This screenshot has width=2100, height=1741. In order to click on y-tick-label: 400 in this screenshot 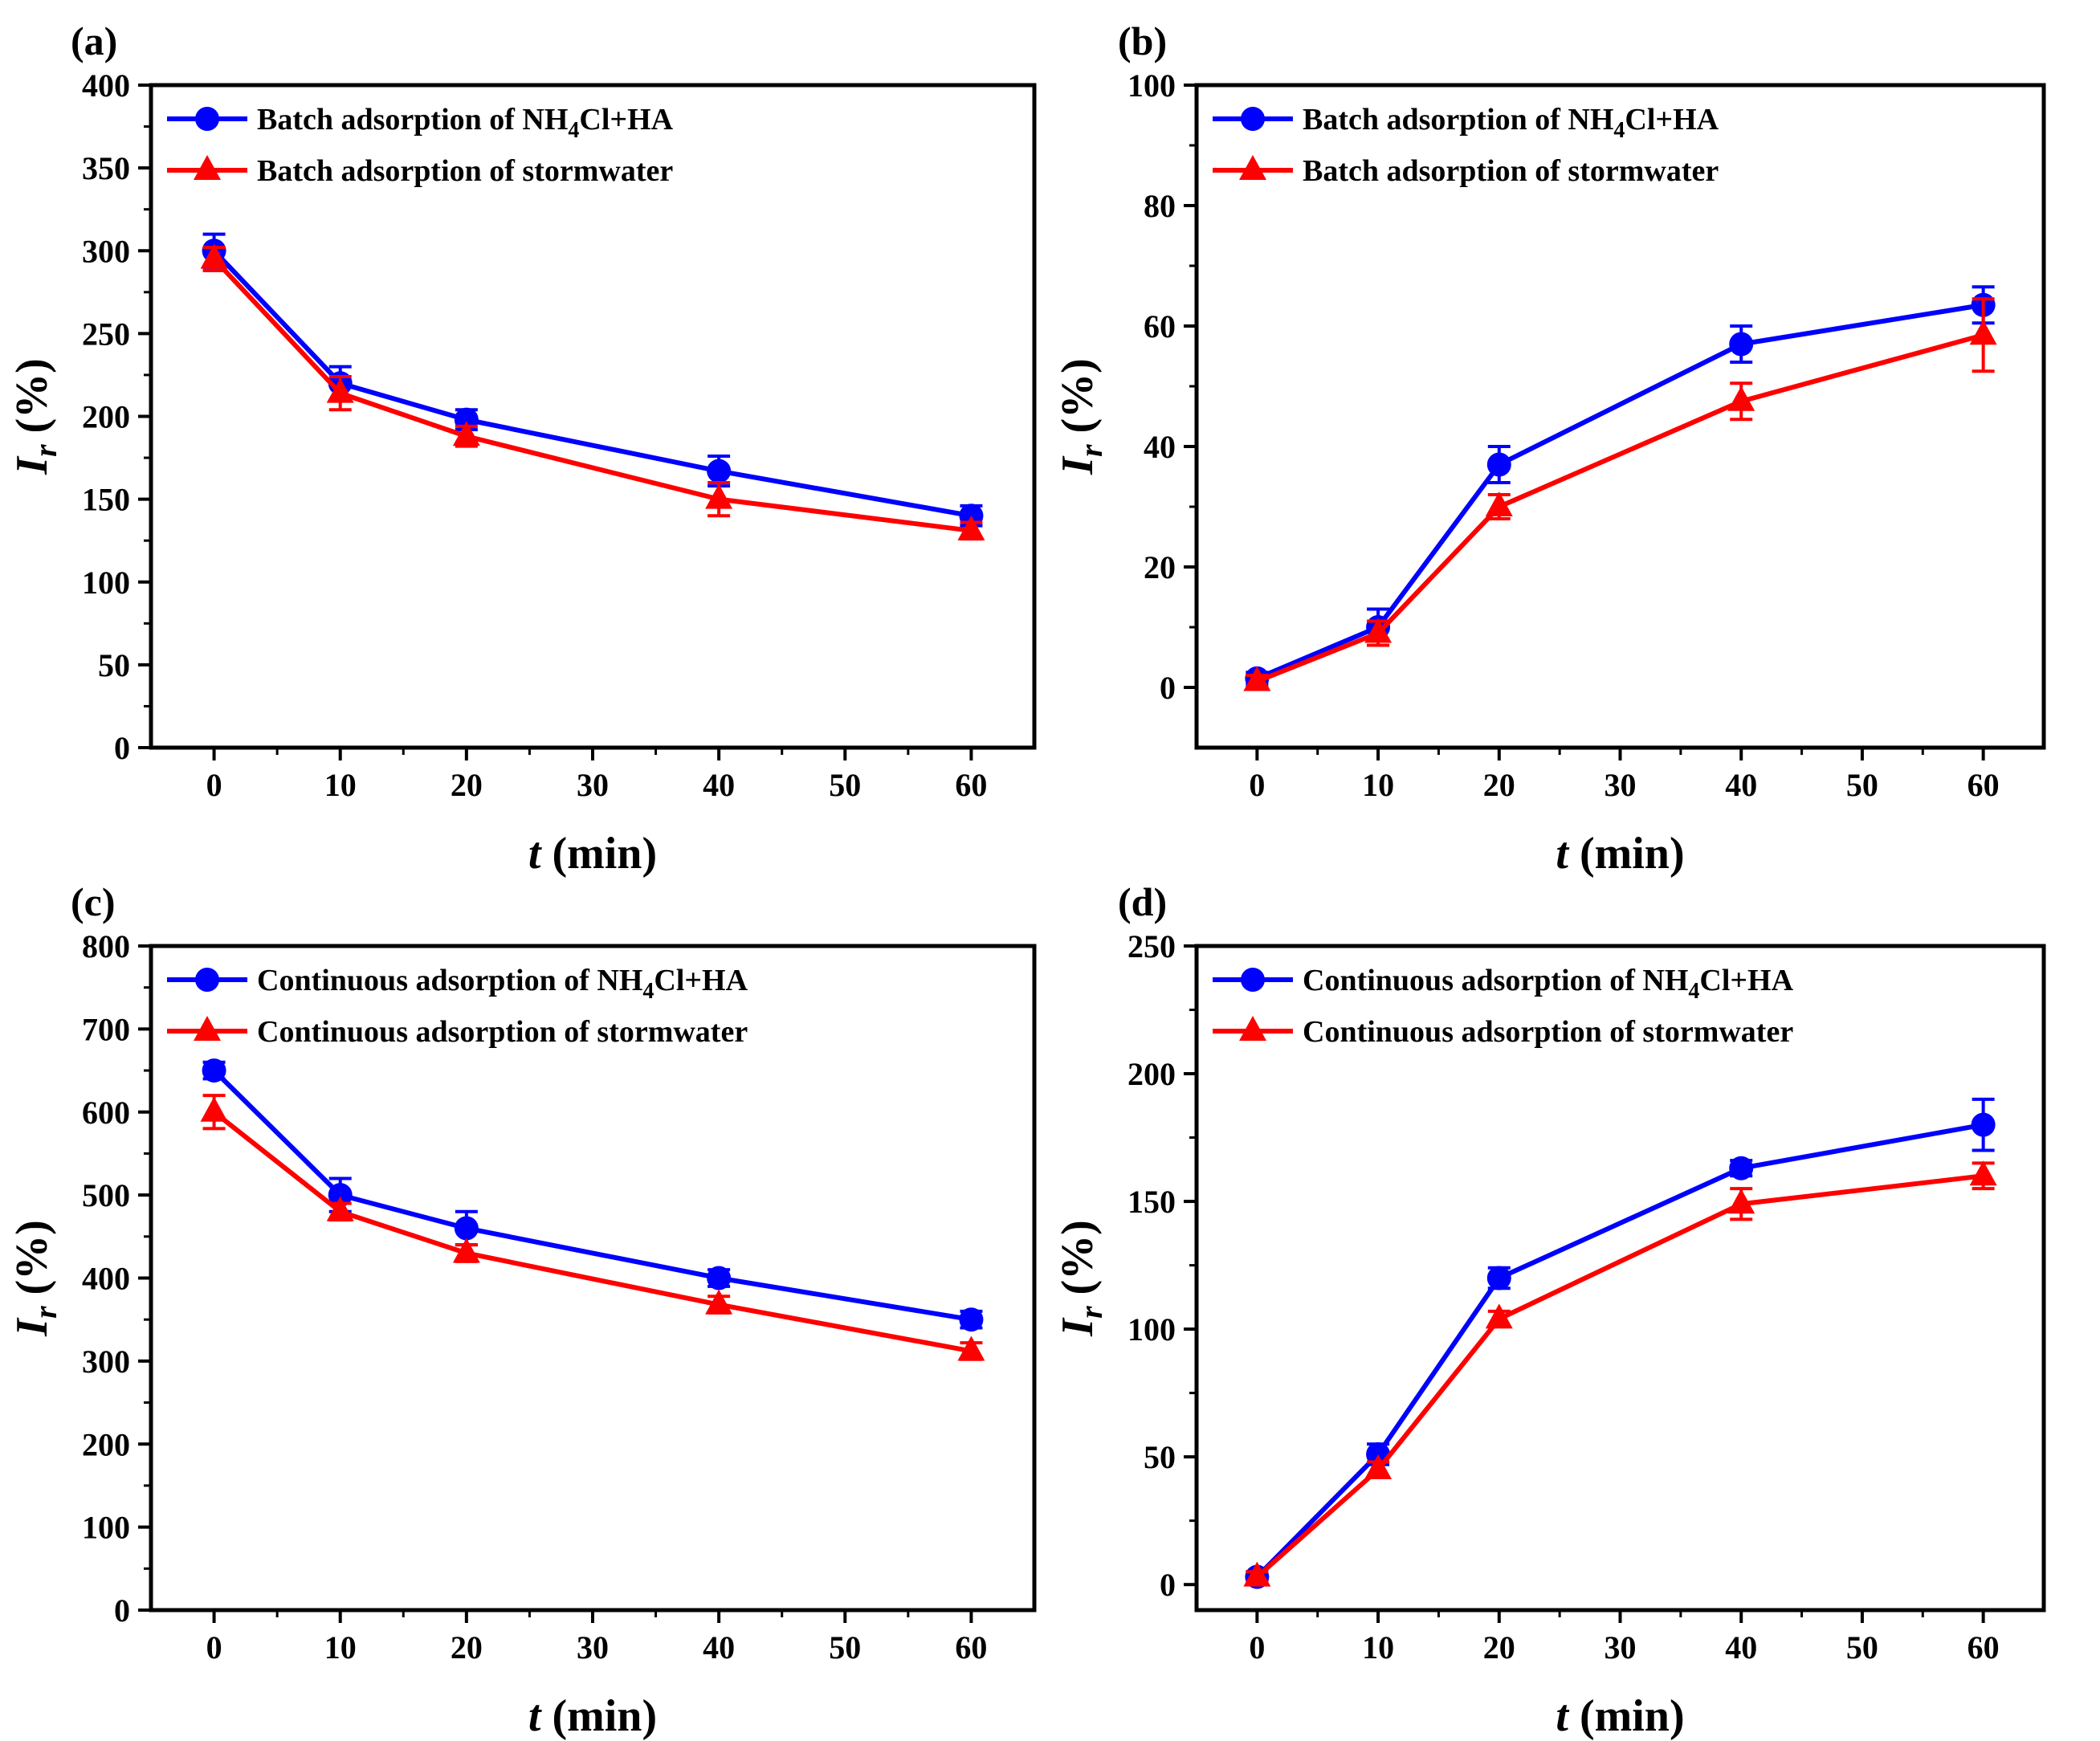, I will do `click(106, 1279)`.